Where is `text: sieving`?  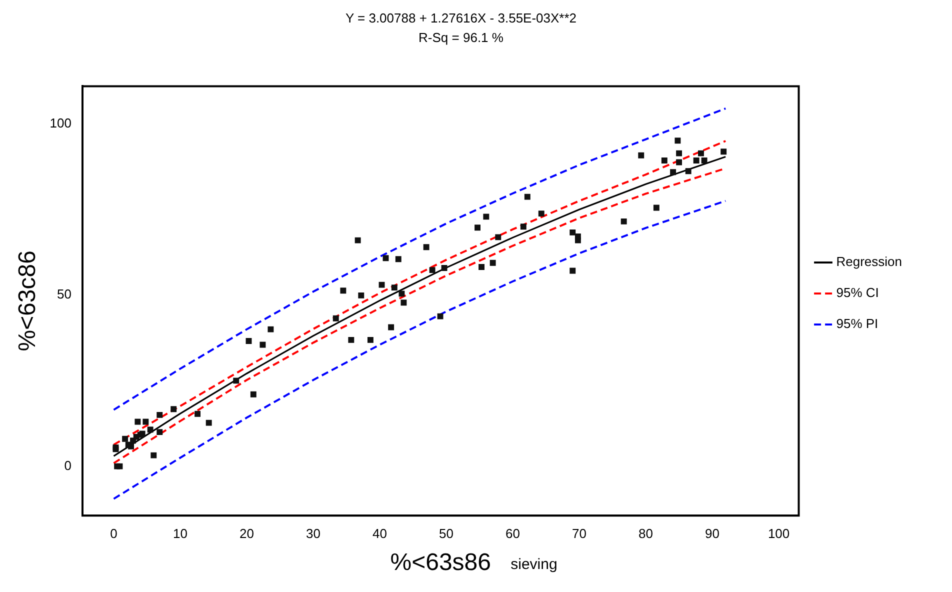 text: sieving is located at coordinates (534, 564).